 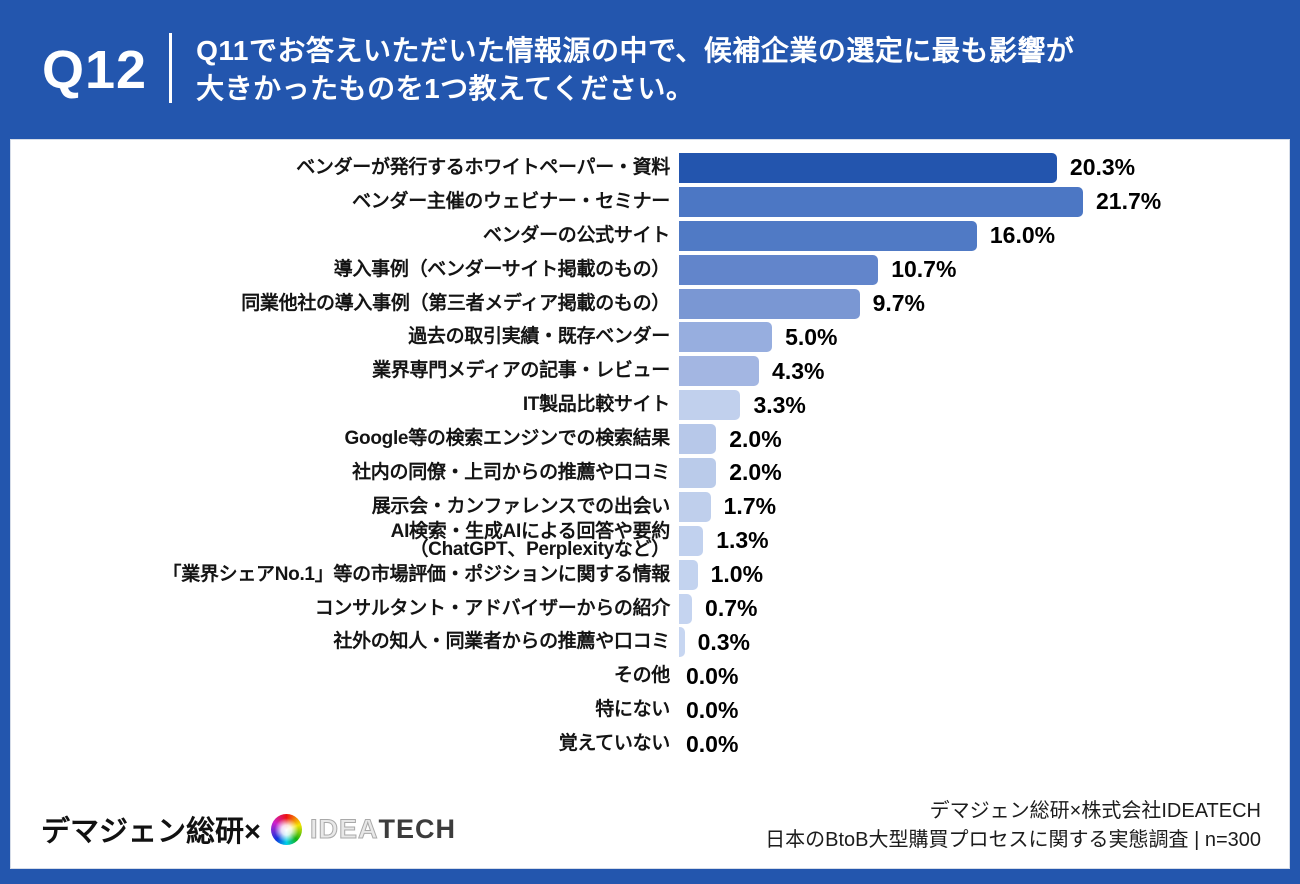 What do you see at coordinates (483, 167) in the screenshot?
I see `category-label: ベンダーが発行するホワイトペーパー・資料` at bounding box center [483, 167].